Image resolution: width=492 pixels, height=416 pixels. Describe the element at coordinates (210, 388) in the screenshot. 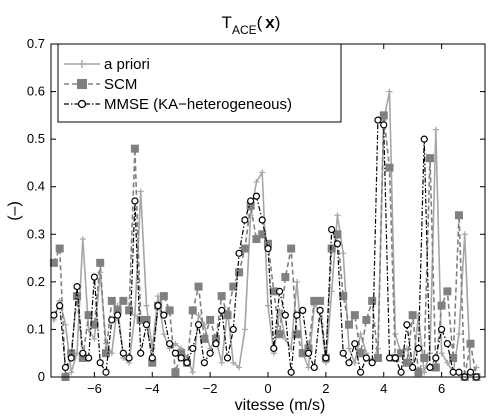

I see `x-tick-label: −2` at that location.